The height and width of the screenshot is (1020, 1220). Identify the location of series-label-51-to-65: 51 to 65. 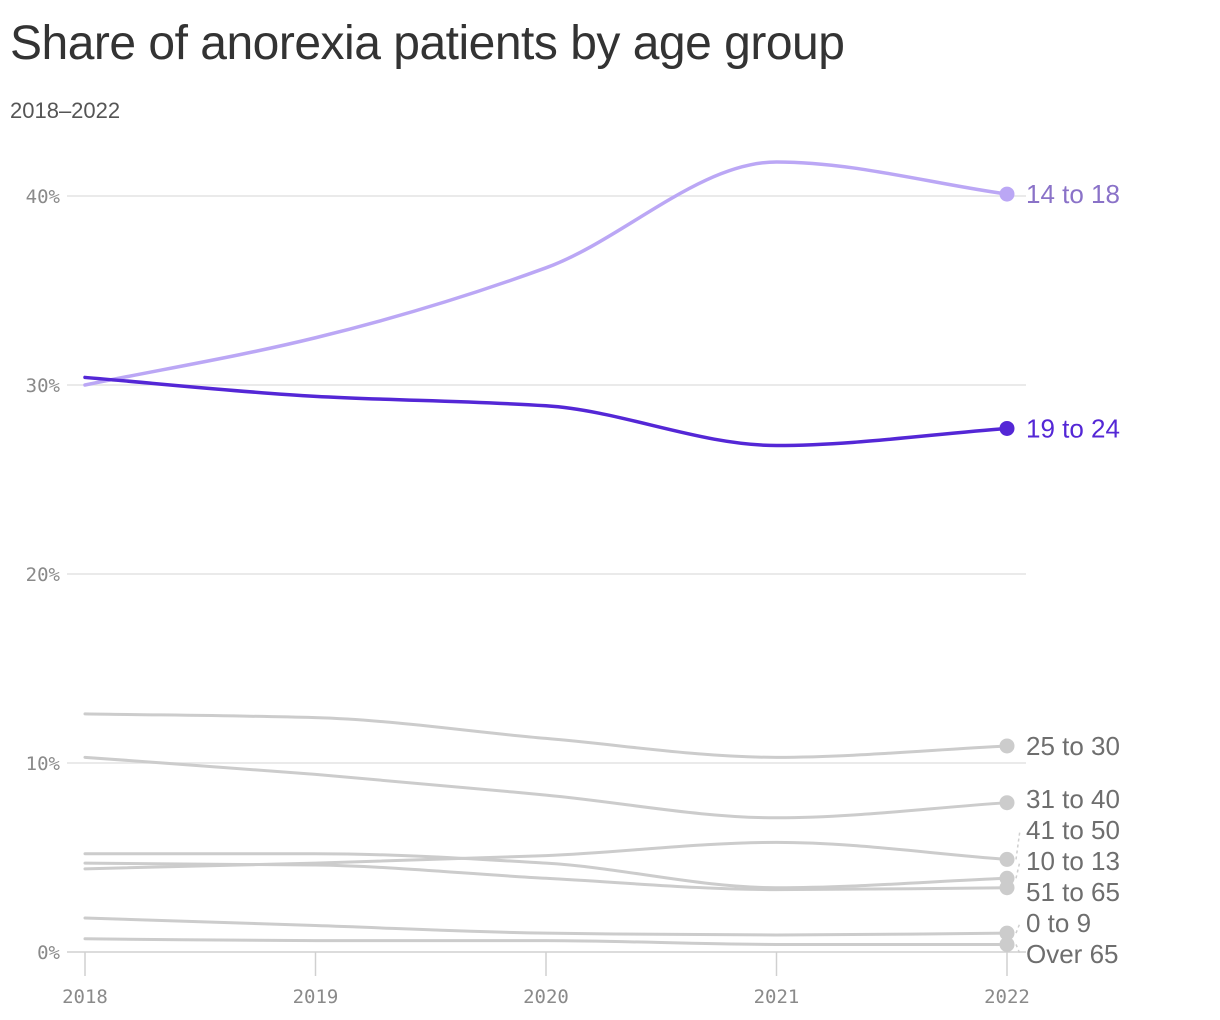
(1073, 892).